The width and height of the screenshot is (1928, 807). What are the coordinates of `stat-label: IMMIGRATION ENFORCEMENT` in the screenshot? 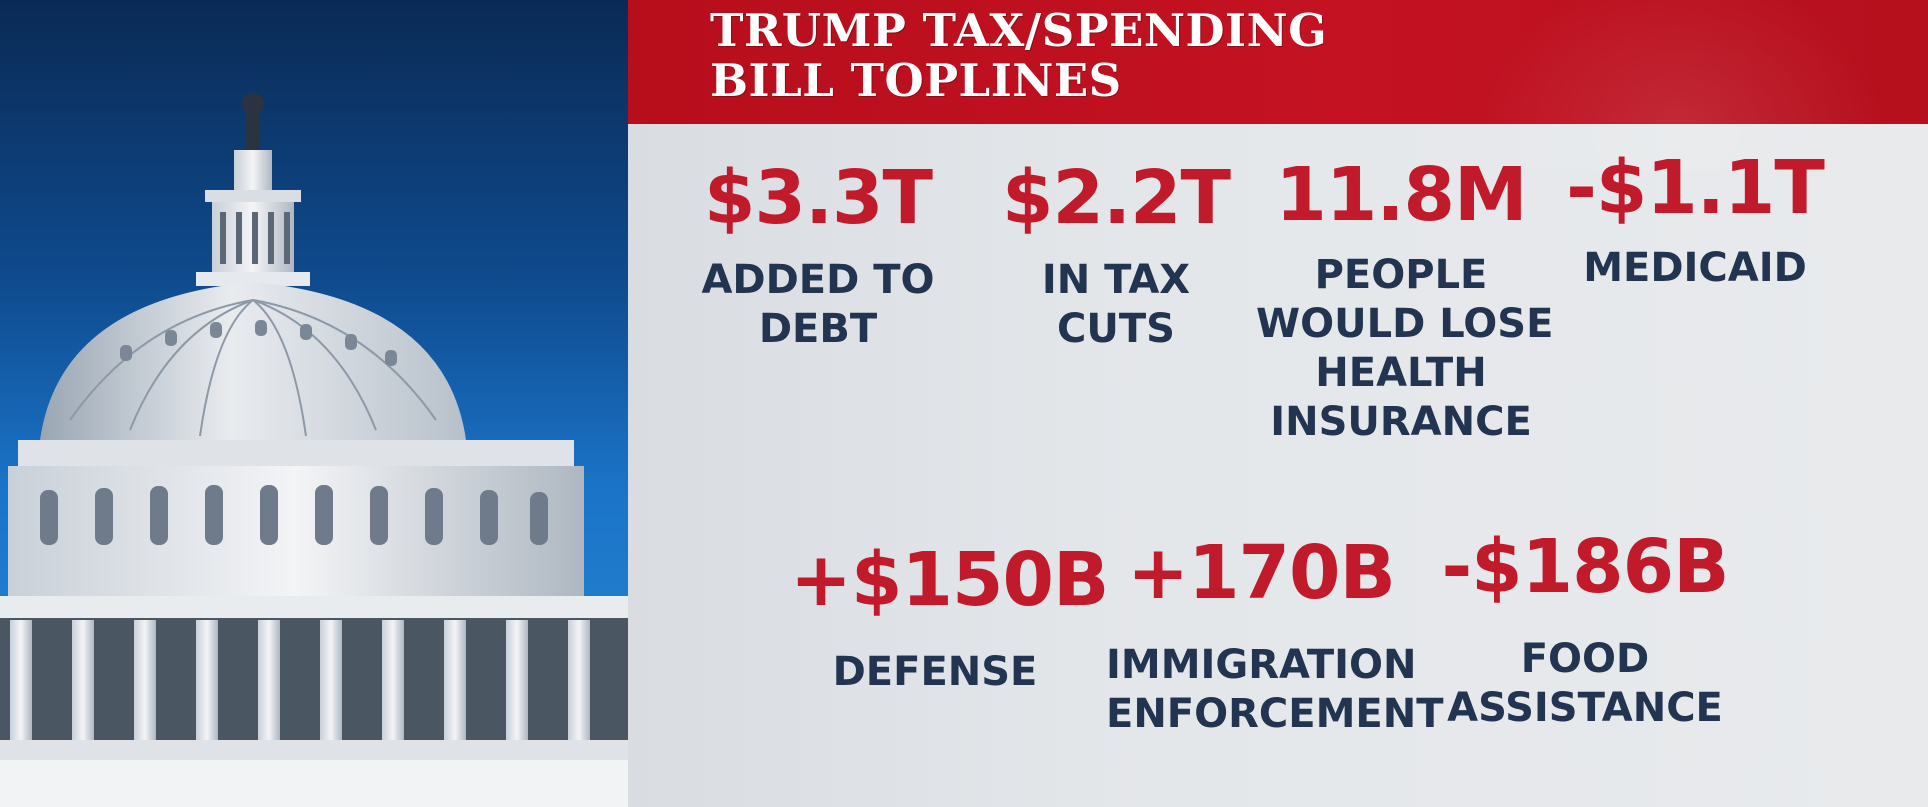 It's located at (1275, 690).